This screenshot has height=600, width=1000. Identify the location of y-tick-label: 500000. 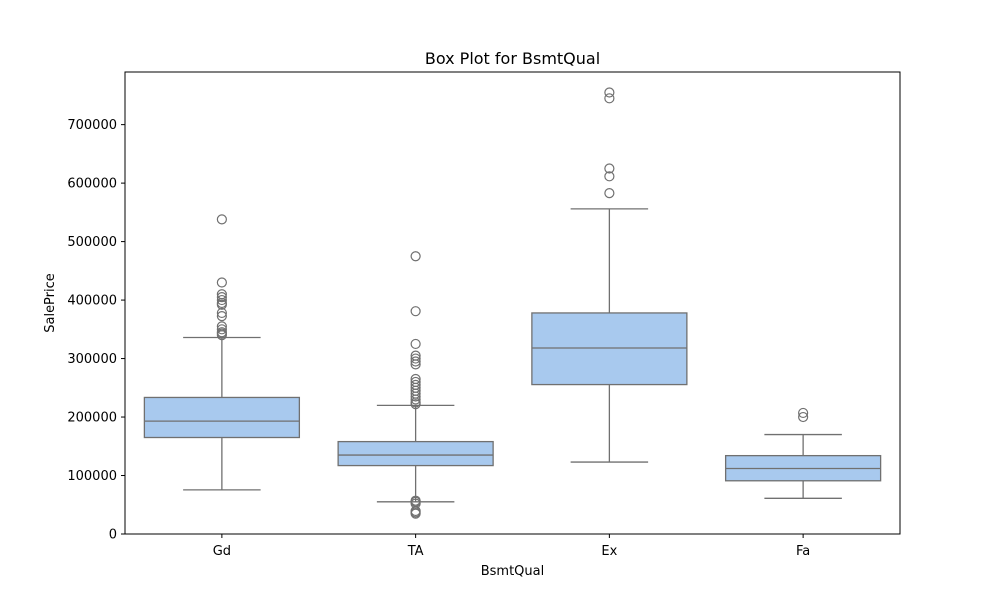
(92, 242).